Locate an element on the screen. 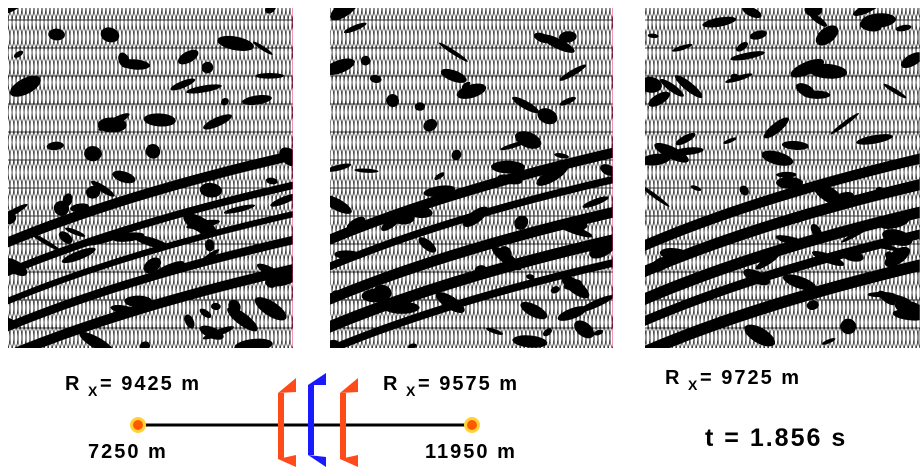  panel-value: = 9575 m is located at coordinates (468, 384).